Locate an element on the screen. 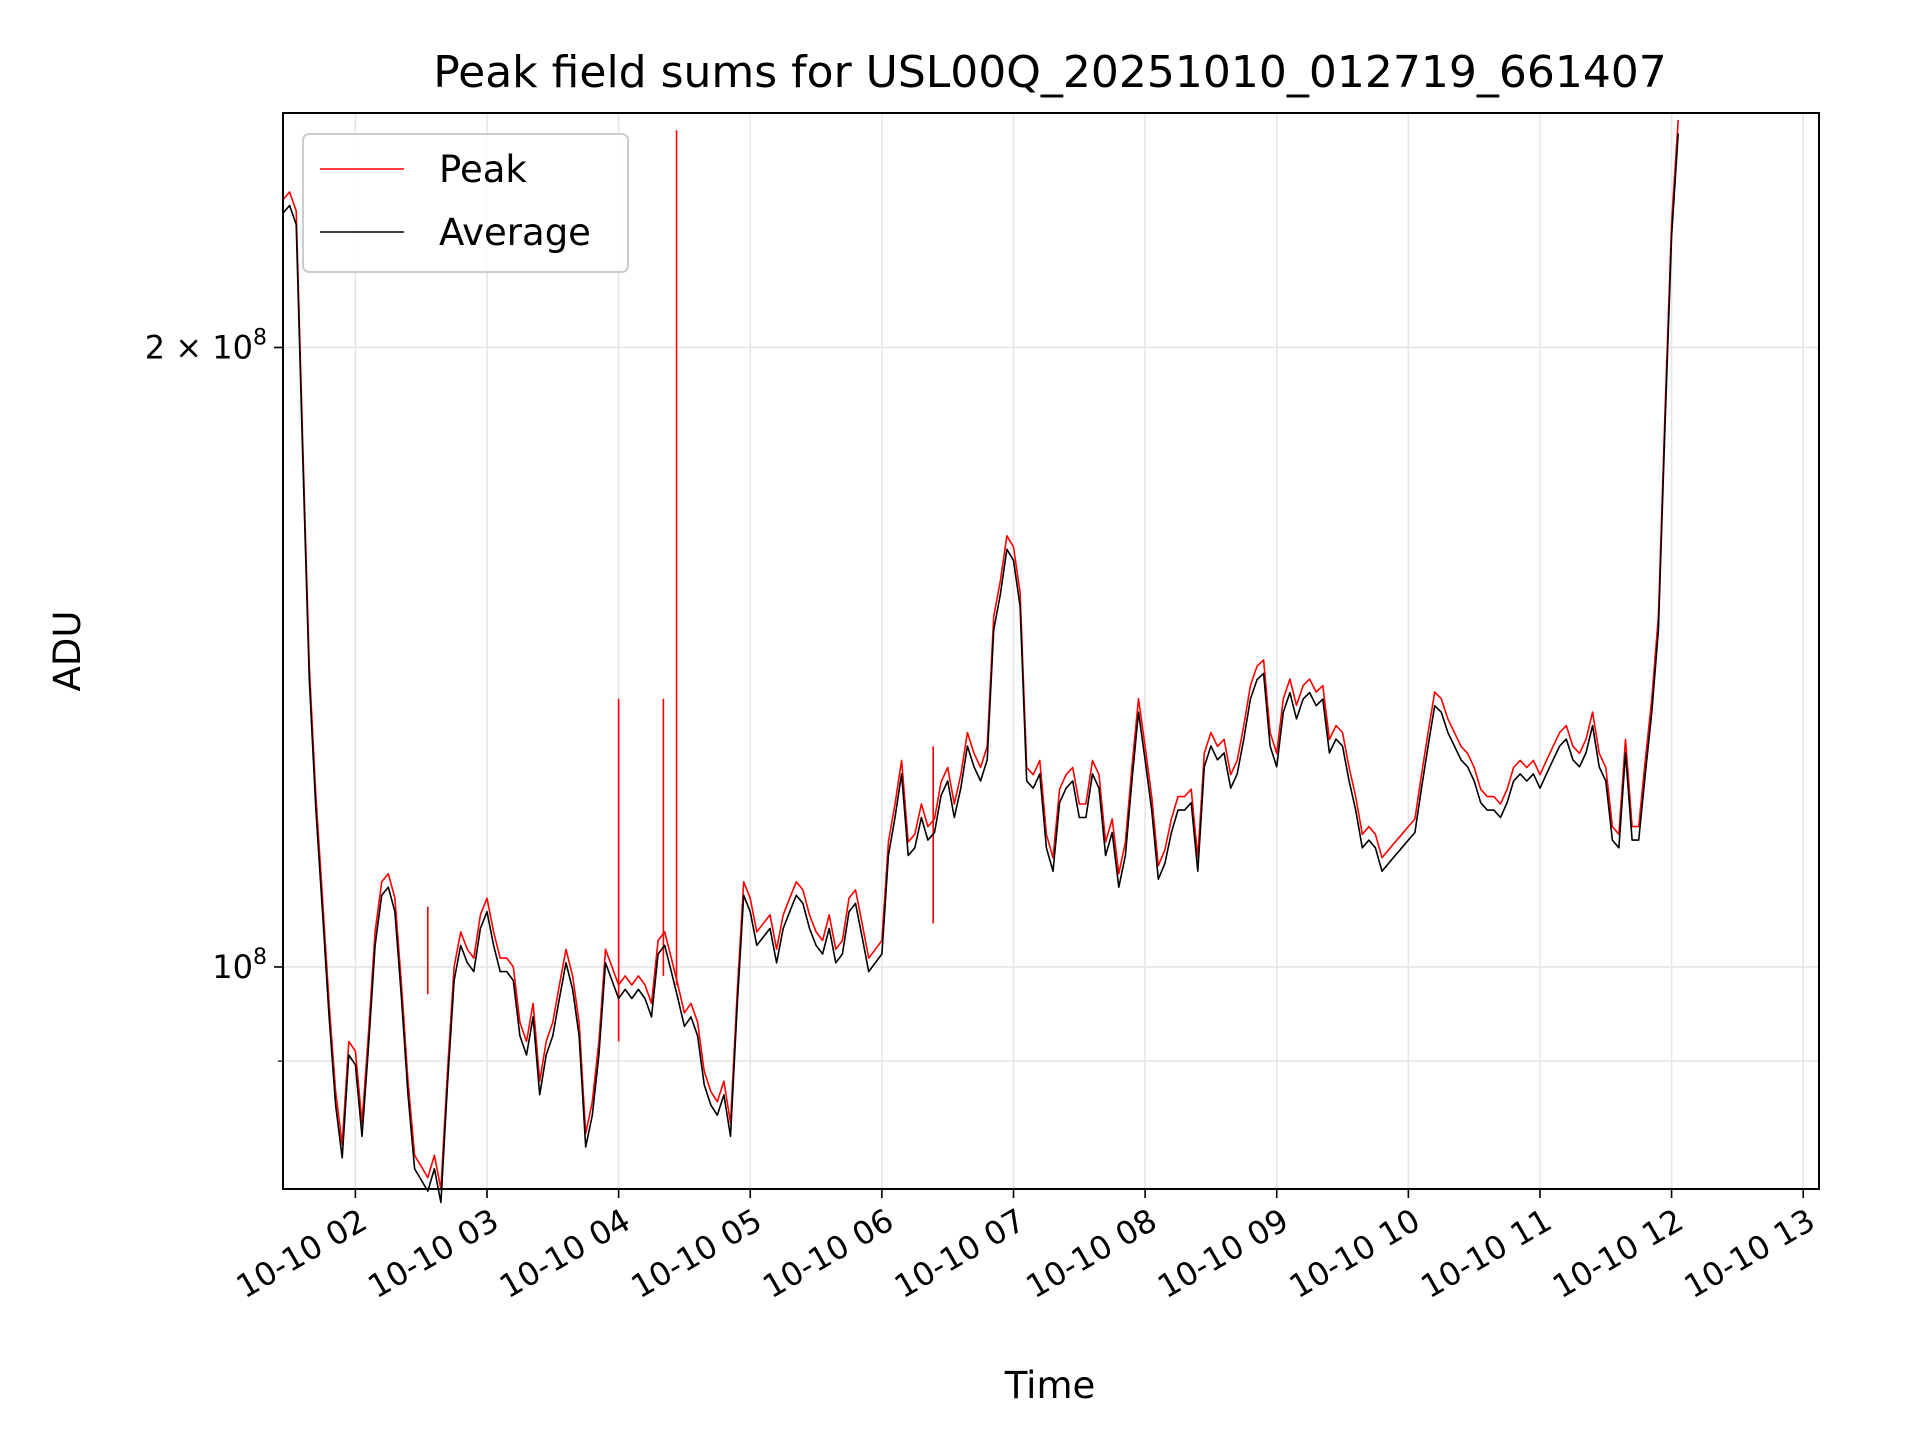  y-axis: 108 2 × 108 is located at coordinates (214, 693).